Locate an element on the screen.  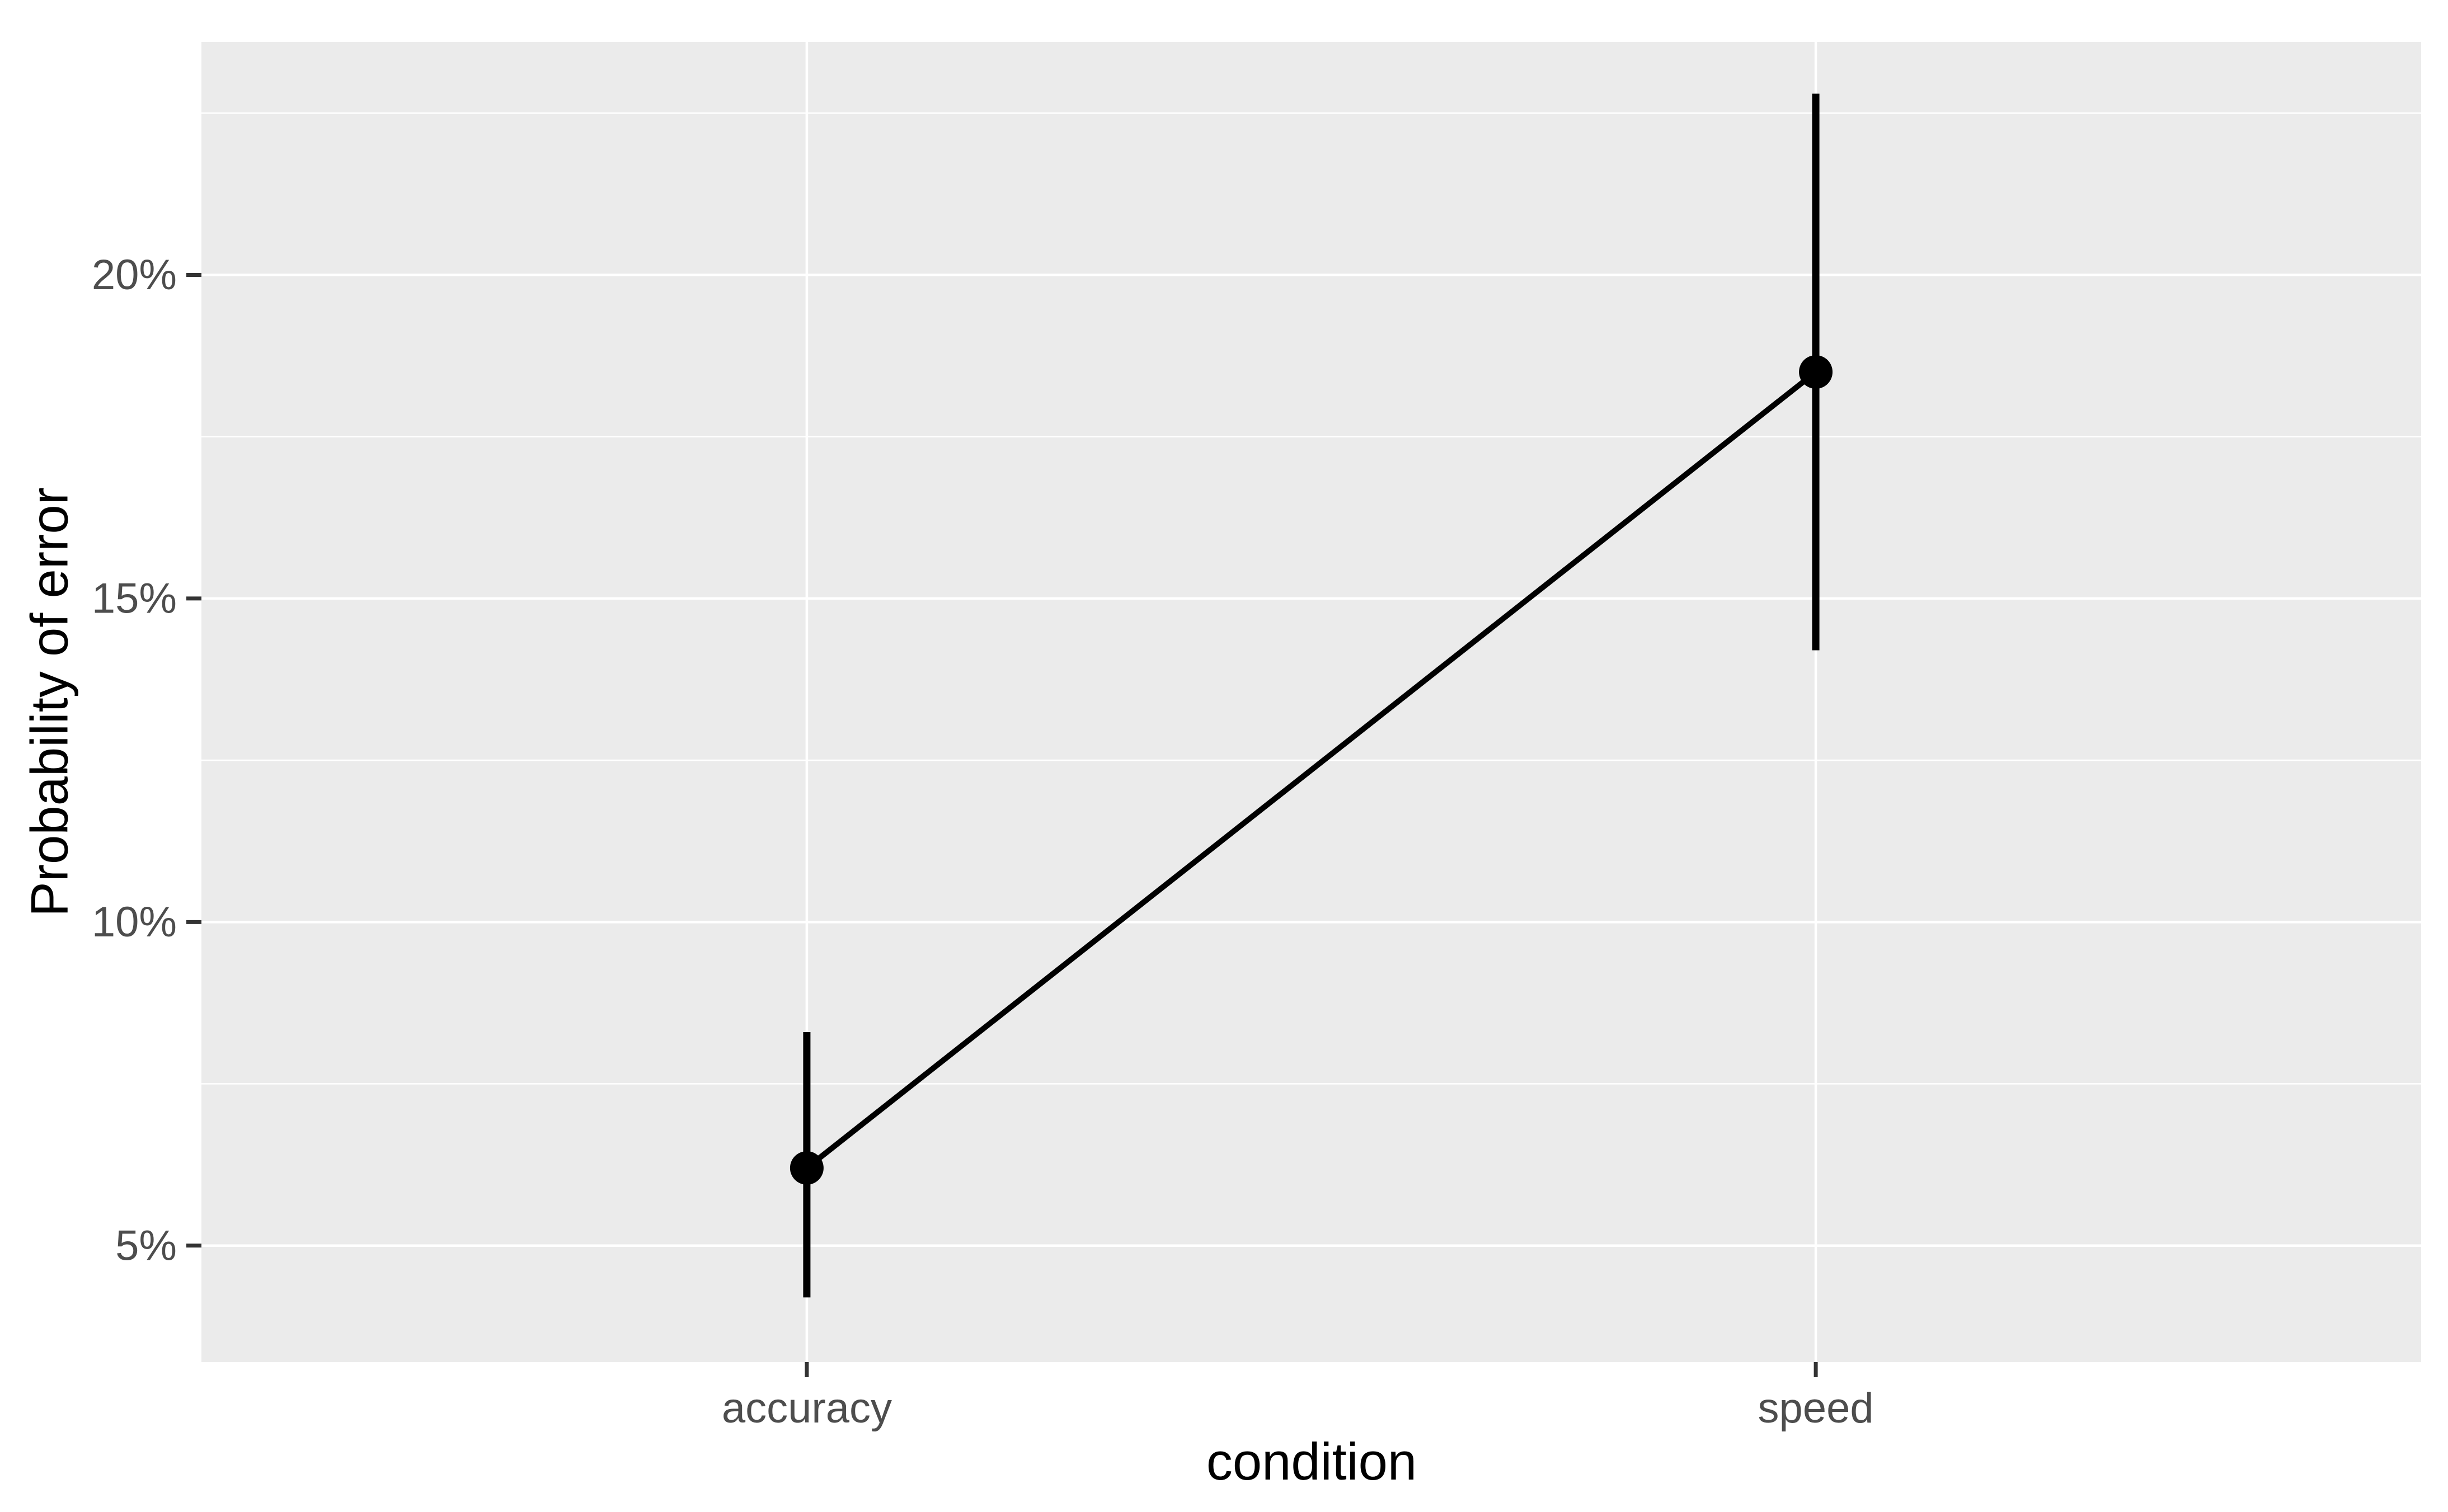
x-axis-ticks is located at coordinates (1311, 1369).